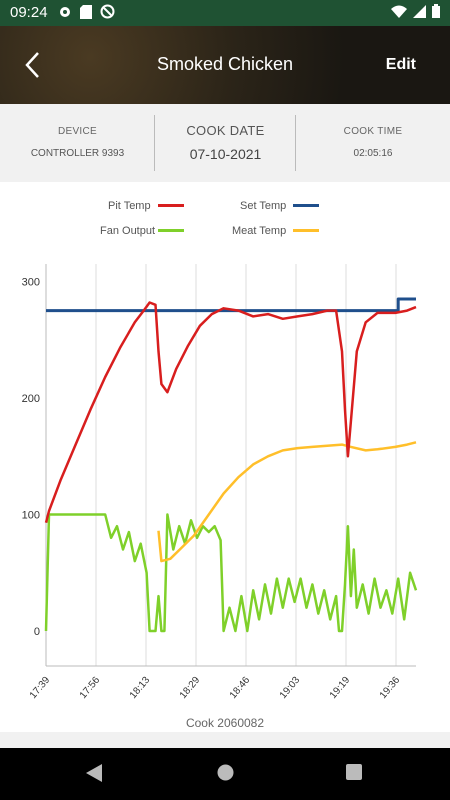 The width and height of the screenshot is (450, 800). I want to click on sd-card-icon, so click(86, 11).